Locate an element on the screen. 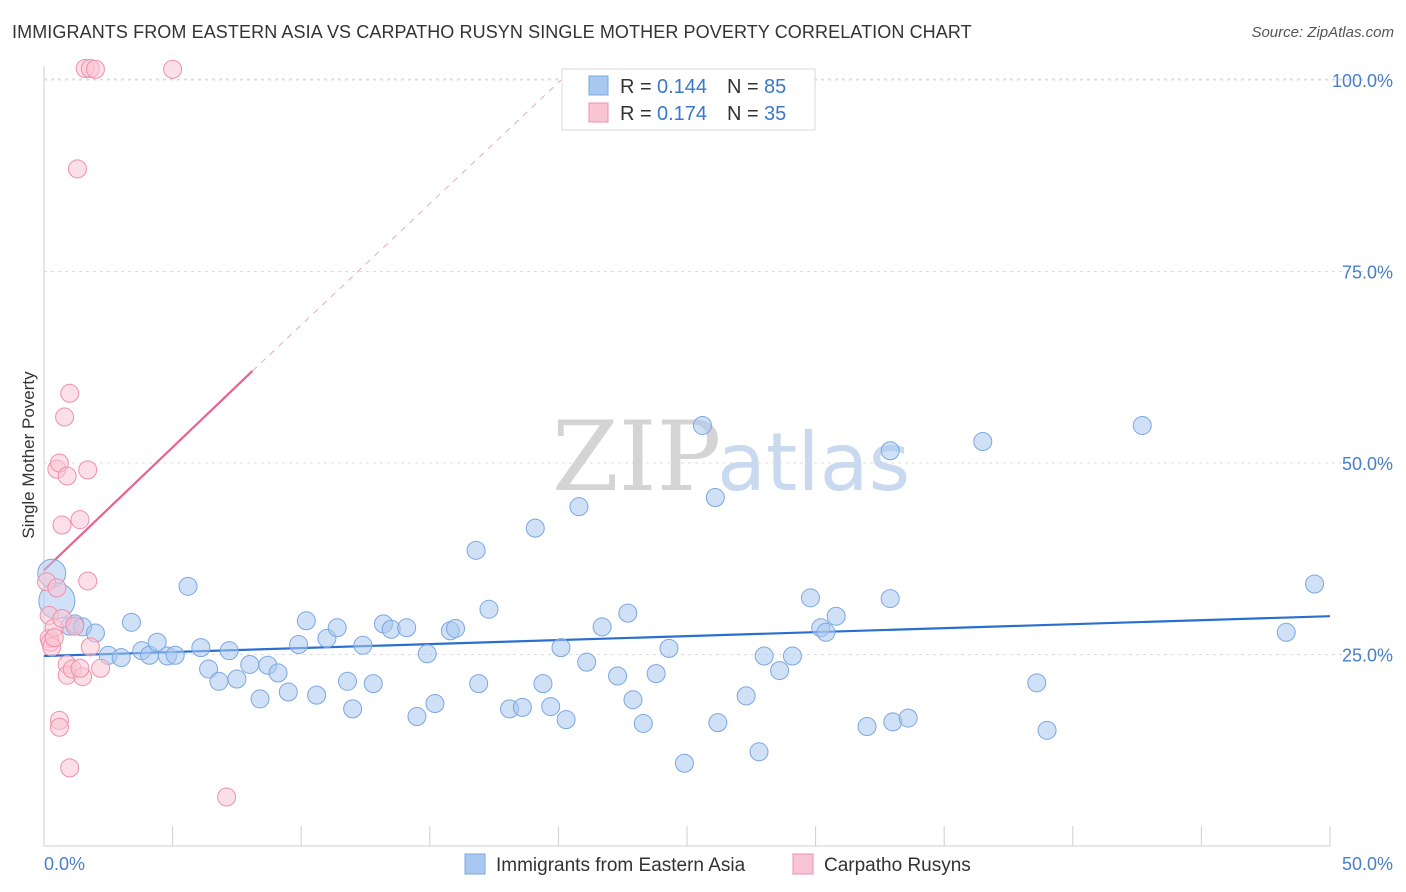 This screenshot has height=892, width=1406. y-tick-label-3: 100.0% is located at coordinates (1362, 81).